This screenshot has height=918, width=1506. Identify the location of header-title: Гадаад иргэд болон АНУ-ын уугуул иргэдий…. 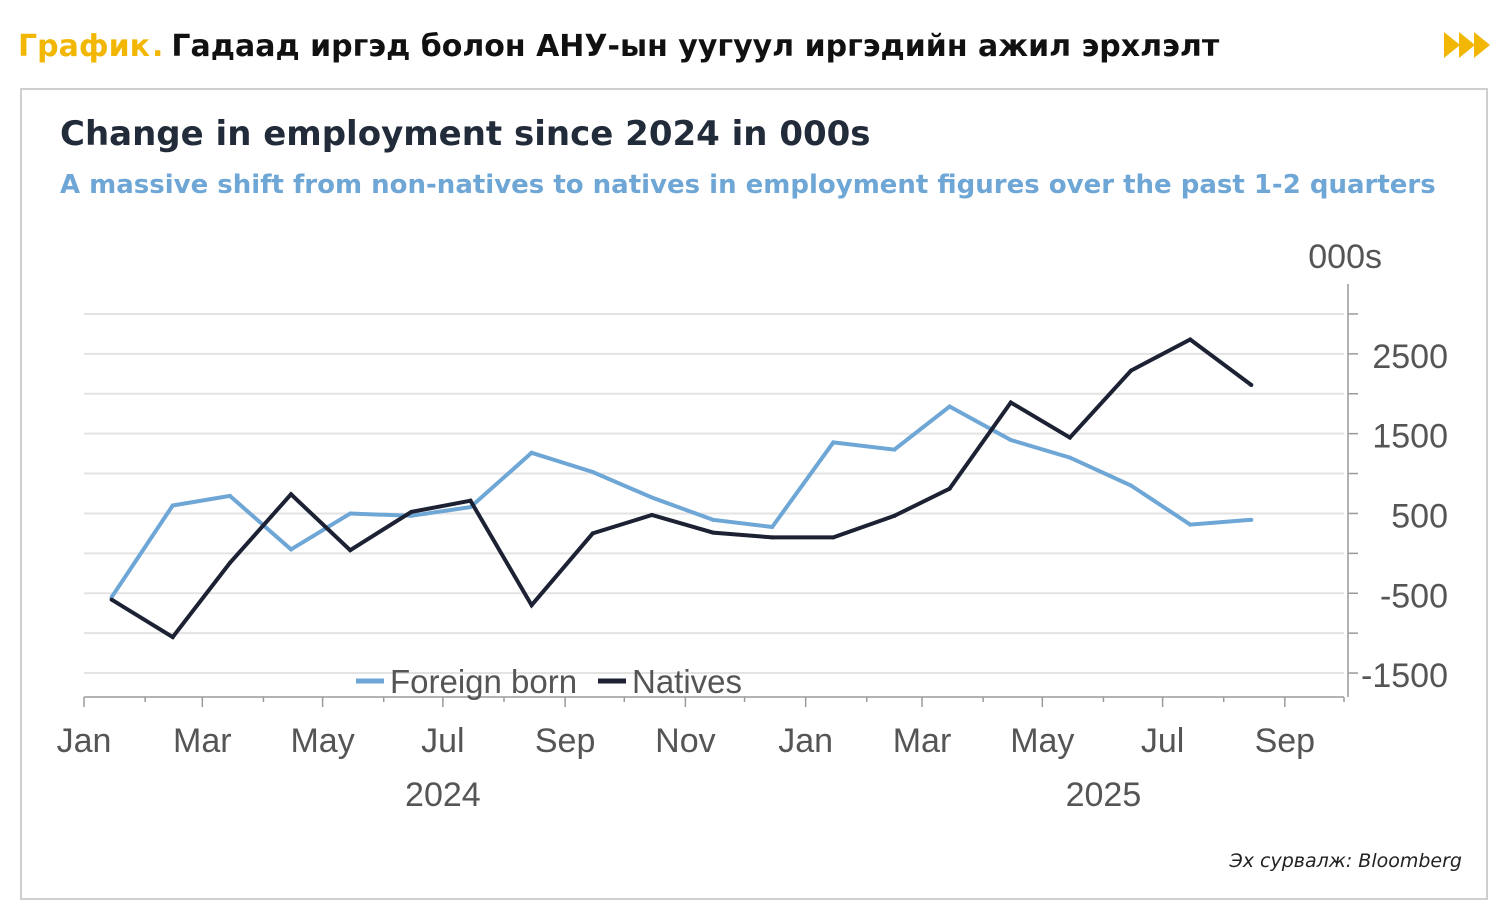
(695, 46).